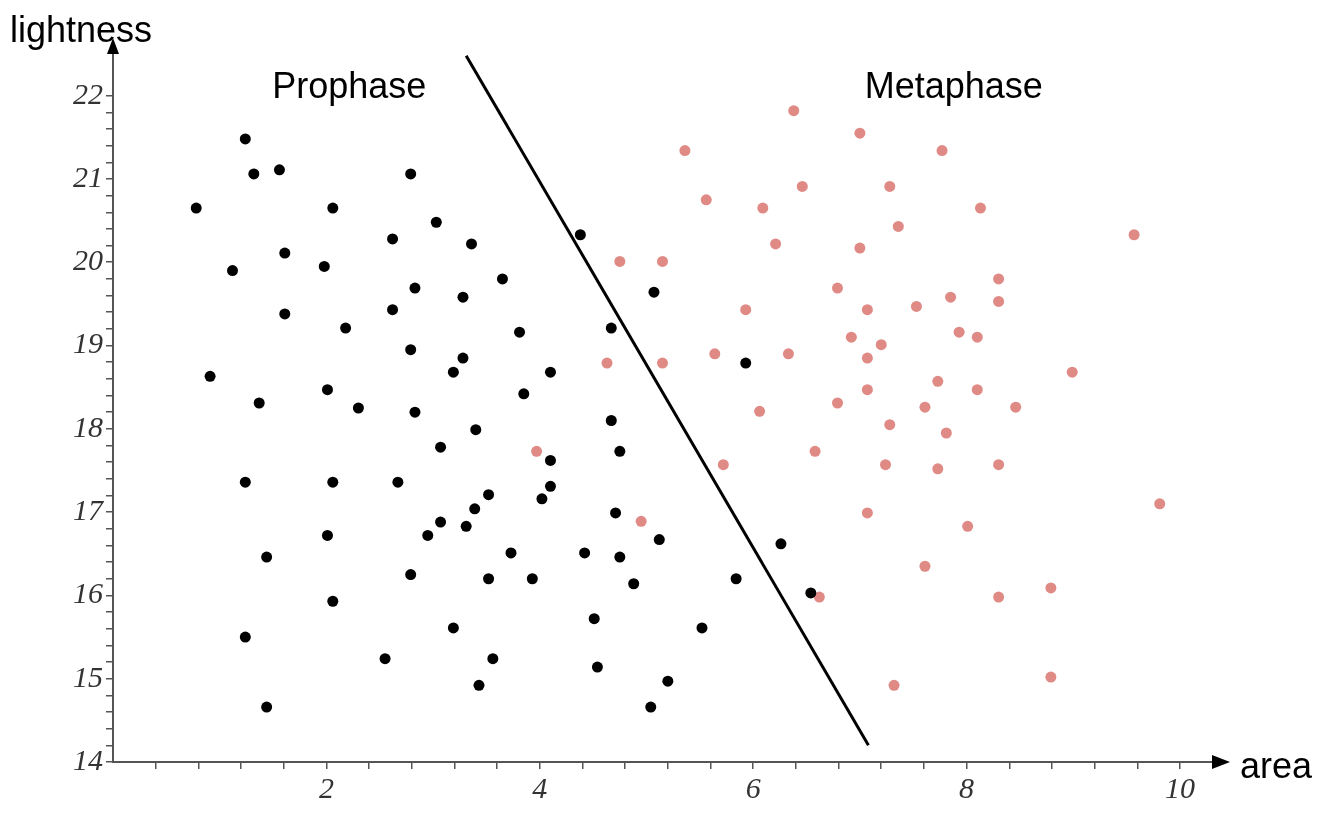  Describe the element at coordinates (89, 510) in the screenshot. I see `y-tick-label: 17` at that location.